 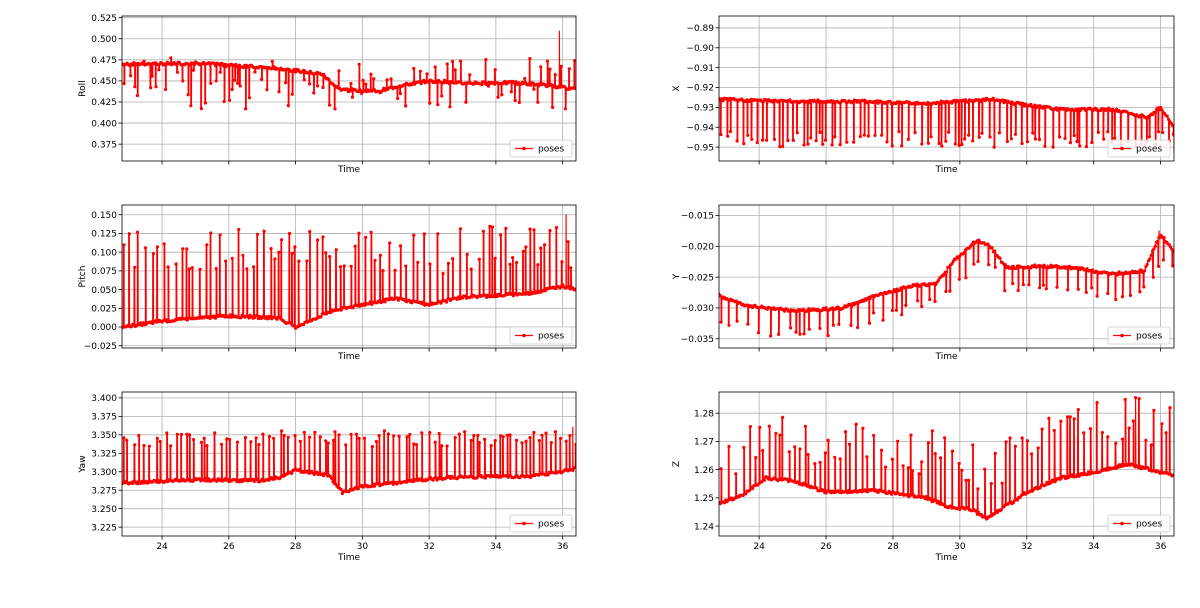 I want to click on y-tick-label: 0.025, so click(x=104, y=310).